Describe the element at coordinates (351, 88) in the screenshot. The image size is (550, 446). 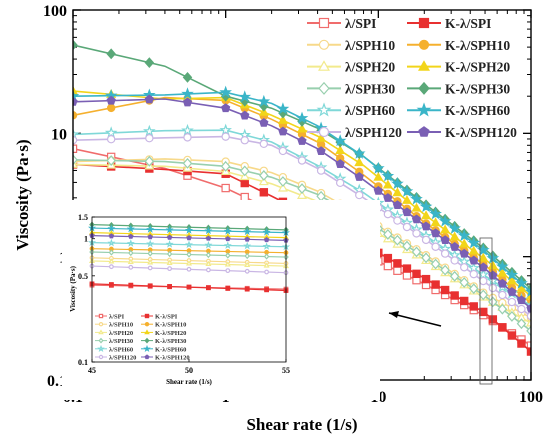
I see `legend-item: λ/SPH30` at that location.